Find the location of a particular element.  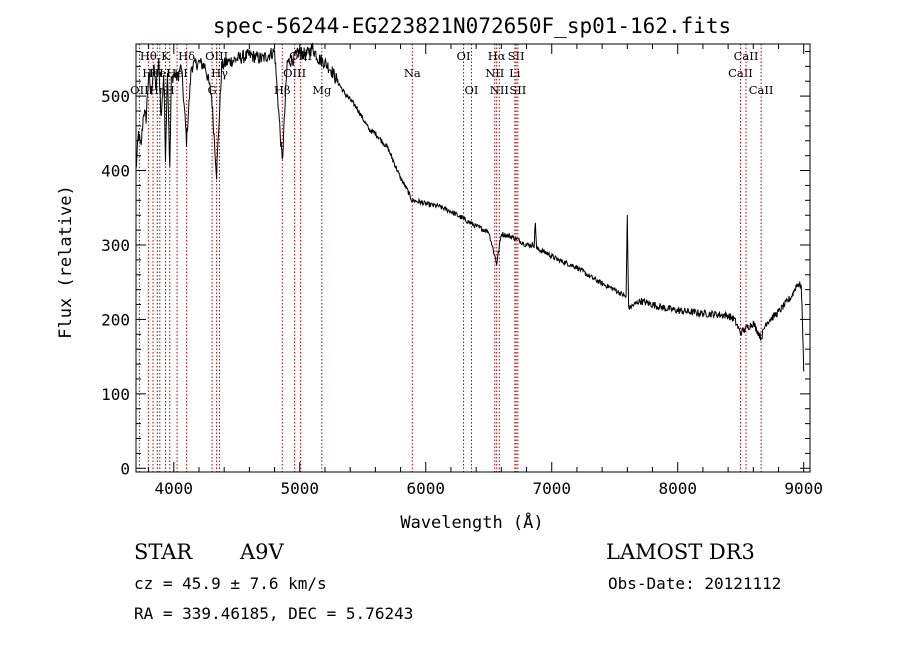

line-label-26: CaII is located at coordinates (746, 56).